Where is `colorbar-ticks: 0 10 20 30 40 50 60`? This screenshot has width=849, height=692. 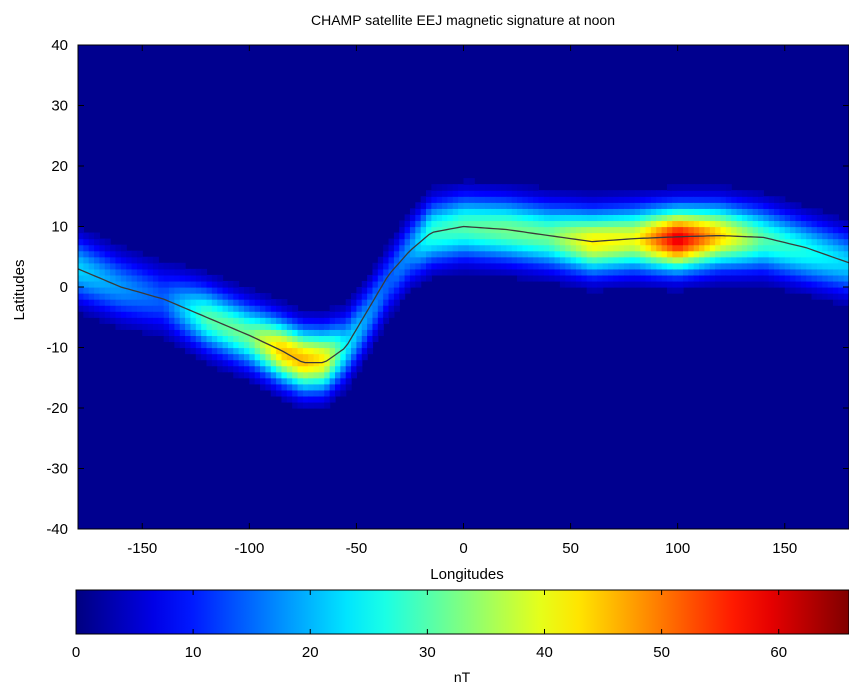
colorbar-ticks: 0 10 20 30 40 50 60 is located at coordinates (429, 625).